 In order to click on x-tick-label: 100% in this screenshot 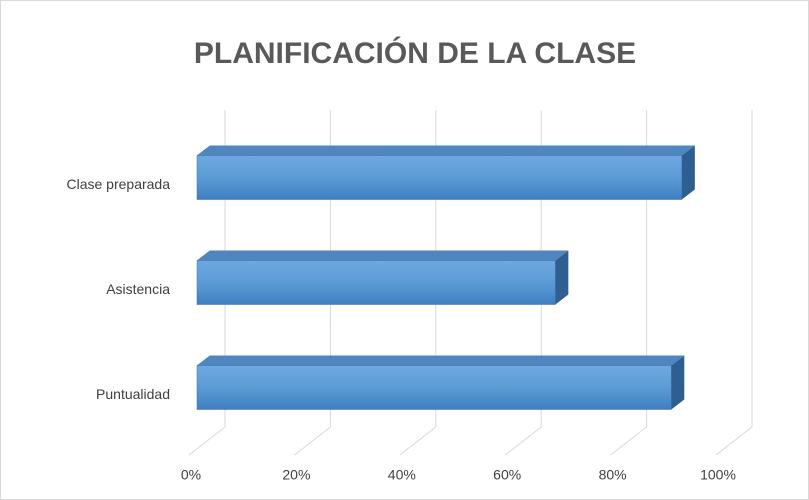, I will do `click(718, 475)`.